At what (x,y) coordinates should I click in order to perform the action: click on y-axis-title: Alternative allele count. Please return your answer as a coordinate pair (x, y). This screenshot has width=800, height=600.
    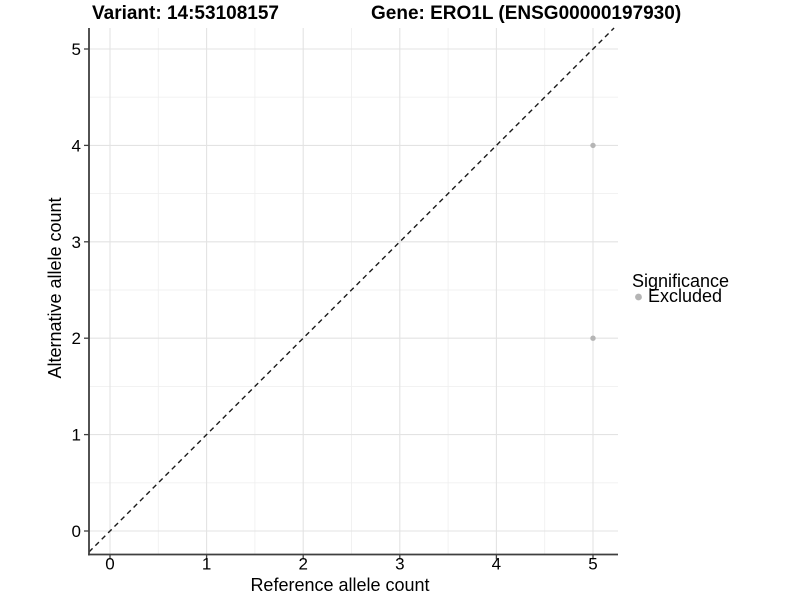
    Looking at the image, I should click on (55, 287).